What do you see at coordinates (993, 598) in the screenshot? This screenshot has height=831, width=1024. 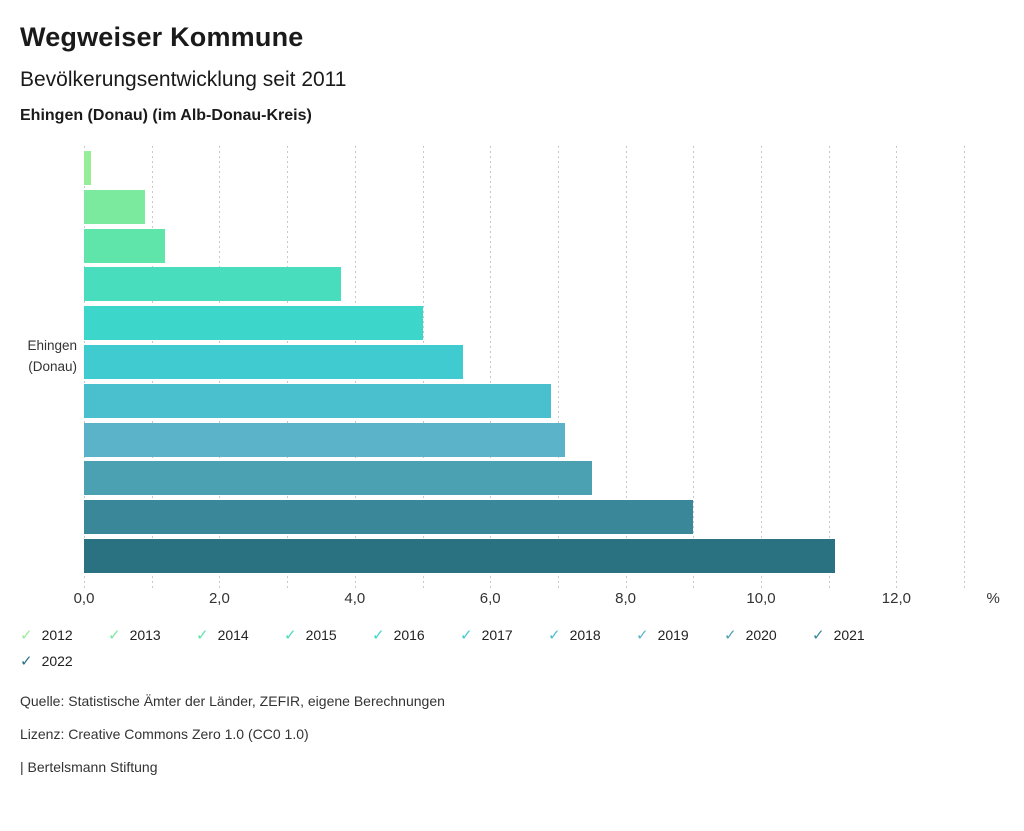 I see `x-axis-unit-label: %` at bounding box center [993, 598].